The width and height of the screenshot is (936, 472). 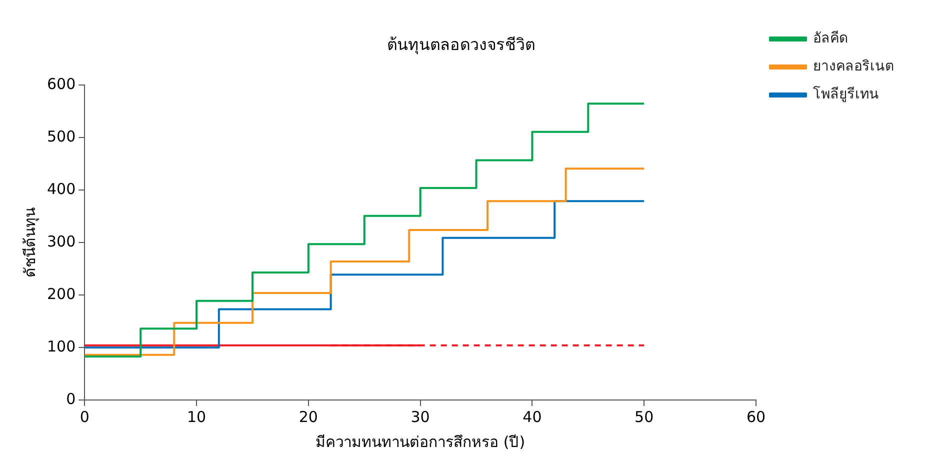 I want to click on x-tick-label: 30, so click(x=420, y=417).